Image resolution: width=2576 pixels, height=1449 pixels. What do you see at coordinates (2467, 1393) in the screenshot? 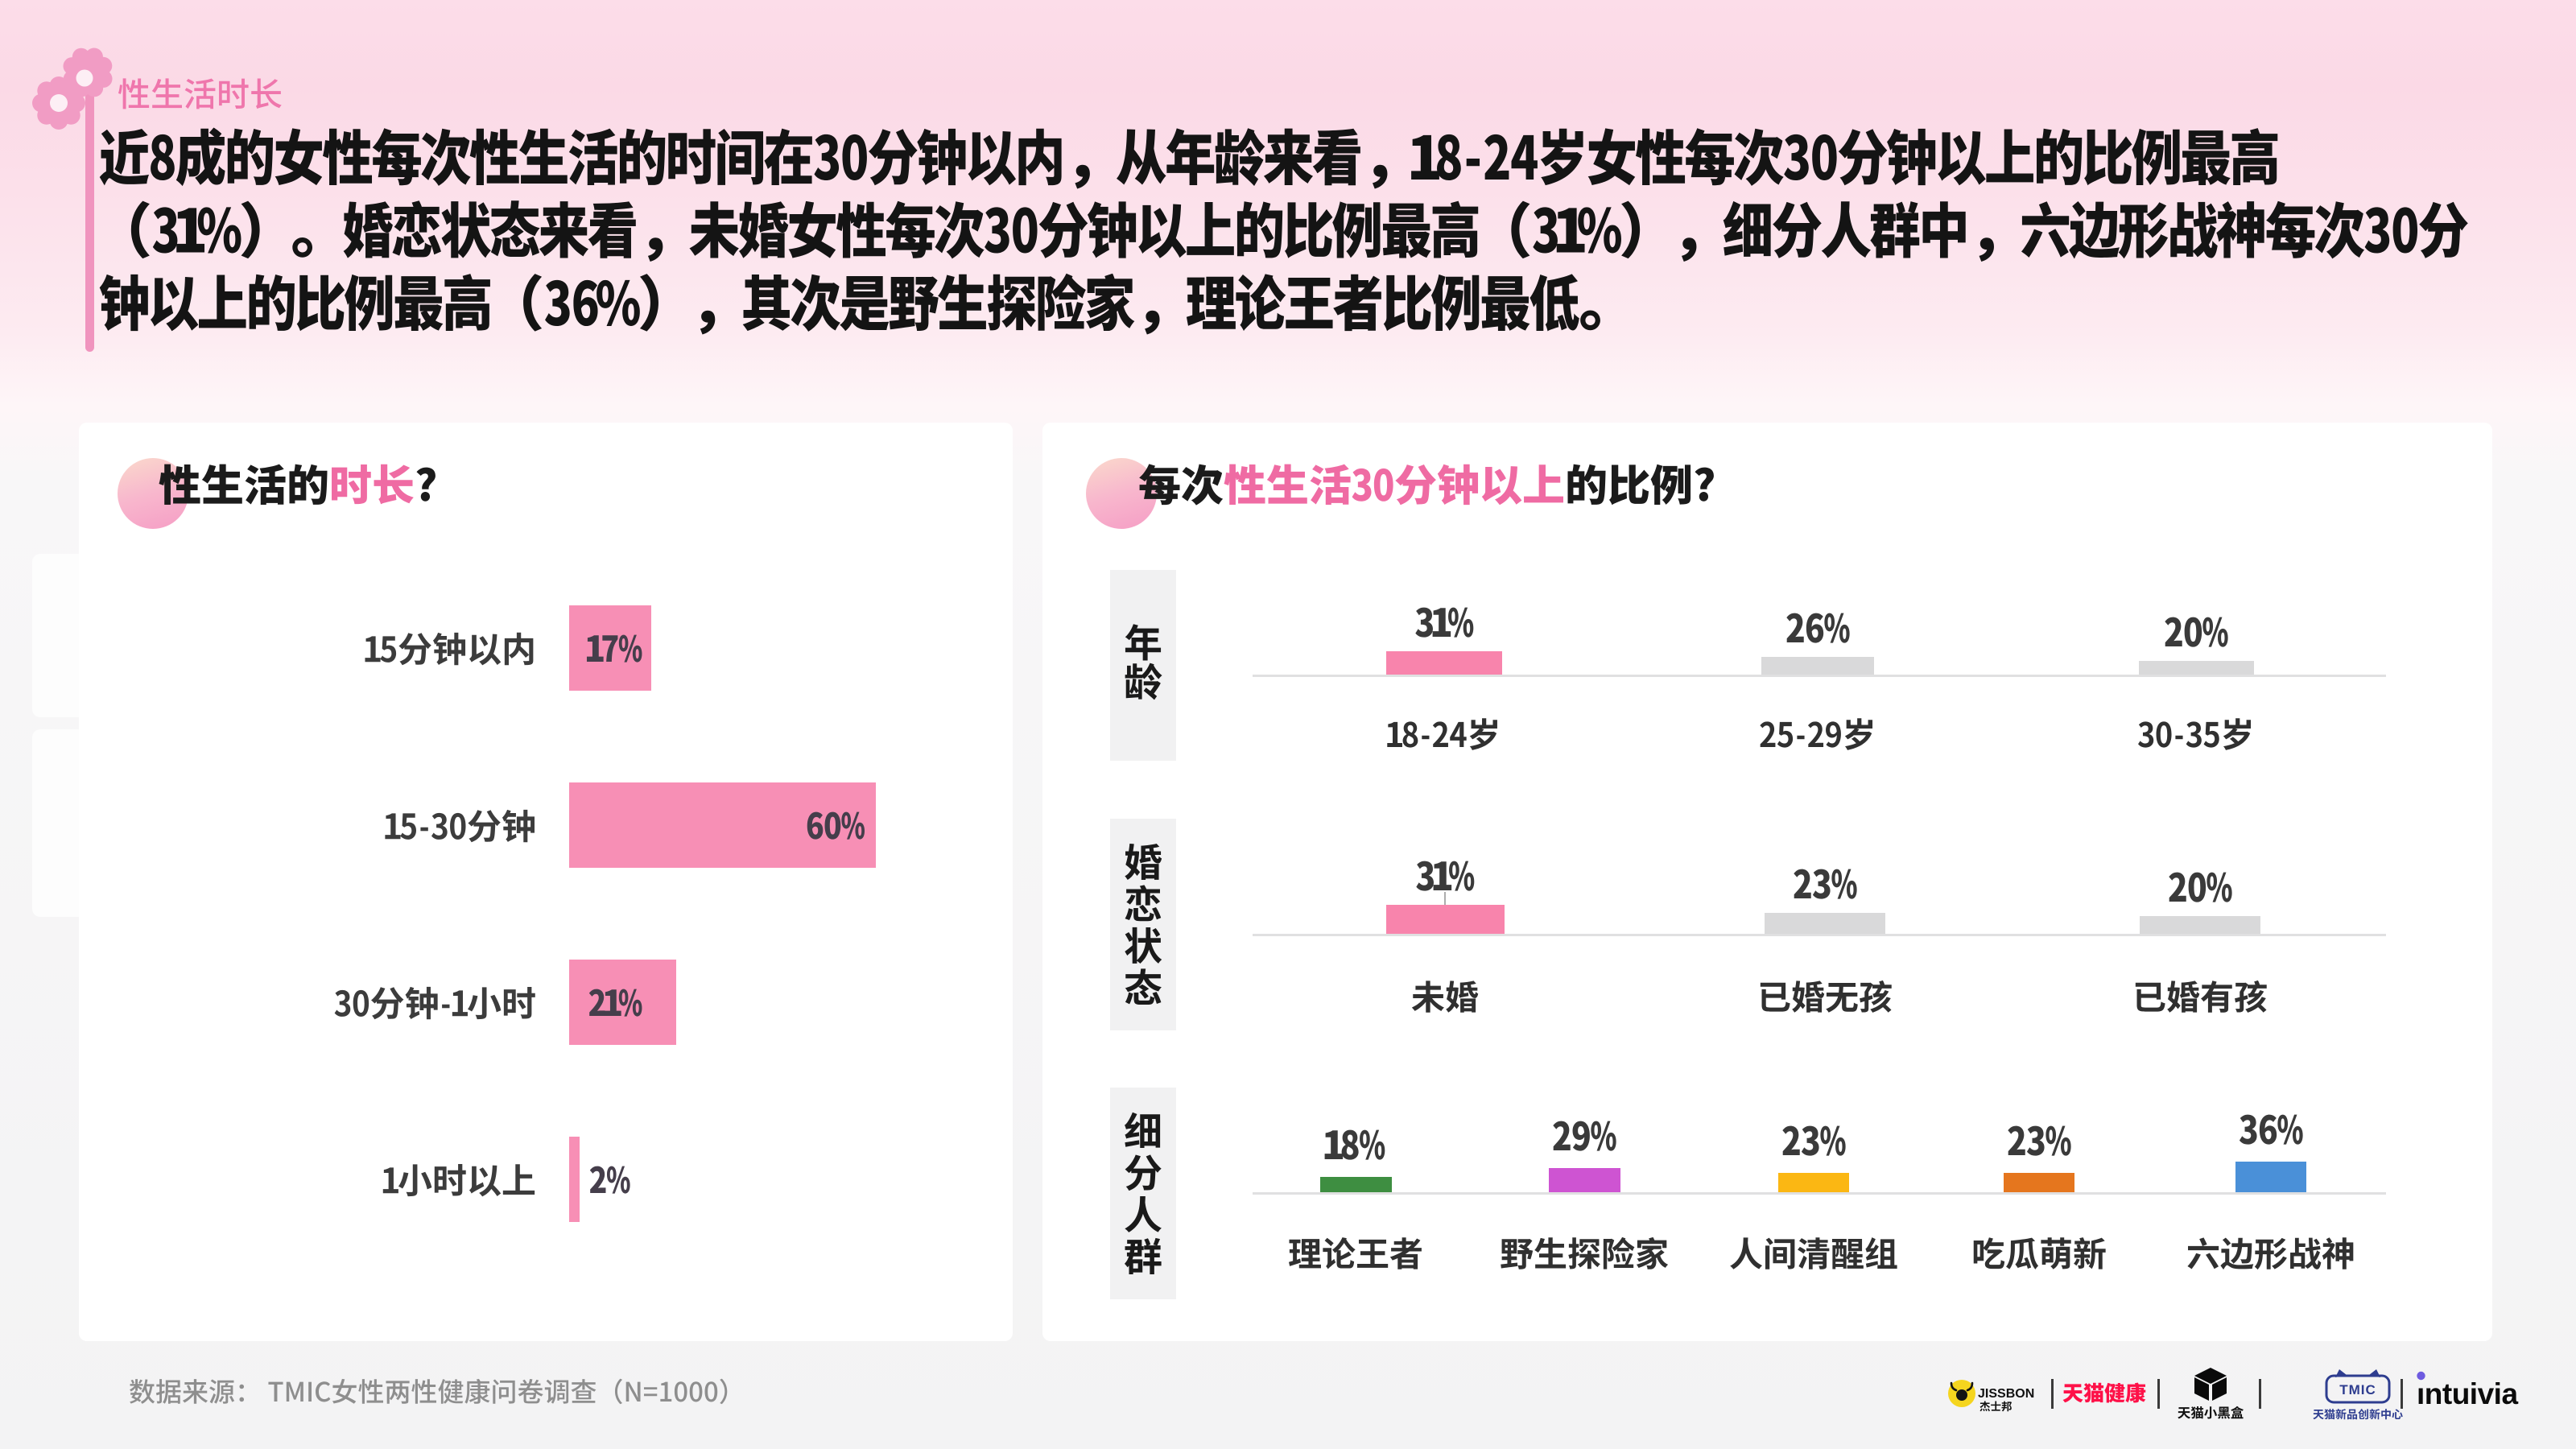
I see `svg-text: intuivia` at bounding box center [2467, 1393].